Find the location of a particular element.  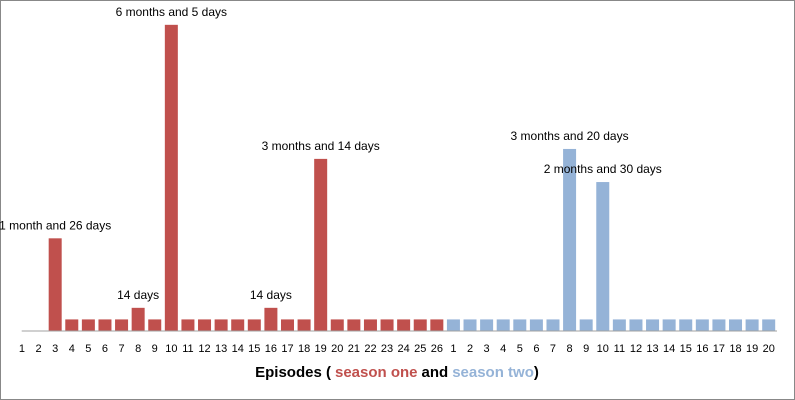

x-tick-label: 13 is located at coordinates (652, 349).